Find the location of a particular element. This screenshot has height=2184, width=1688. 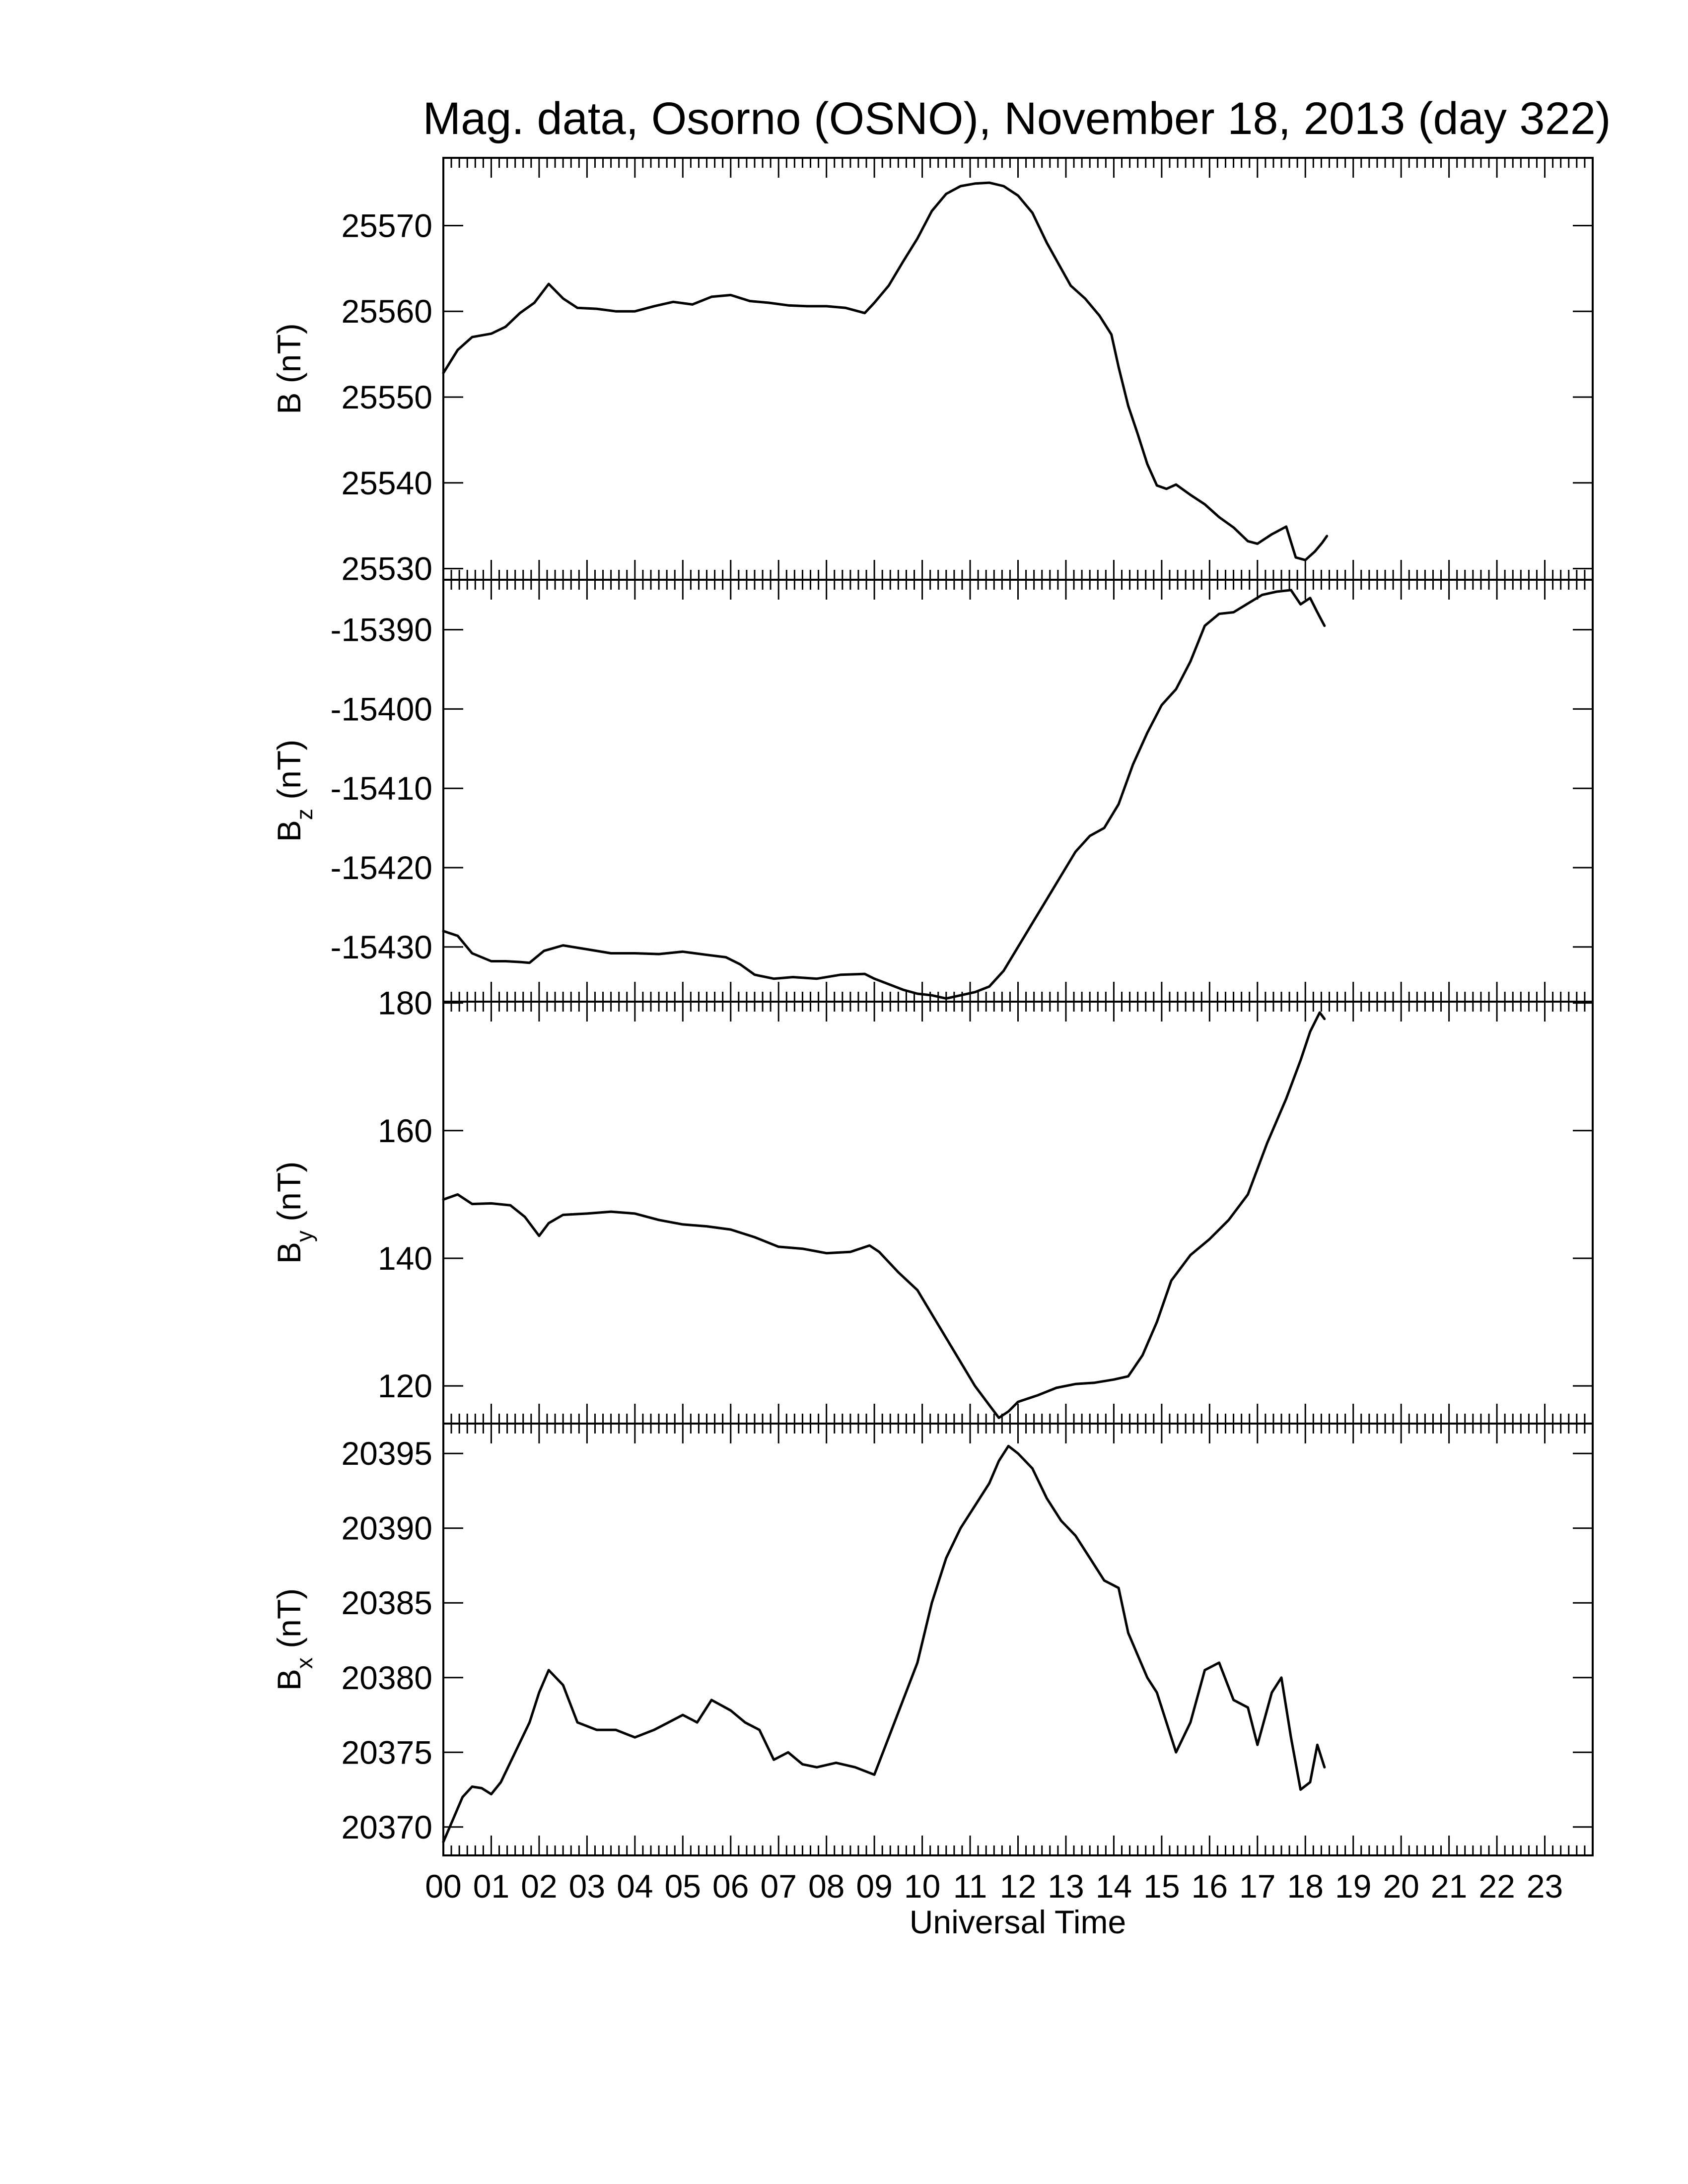

x-tick-label: 23 is located at coordinates (1545, 1886).